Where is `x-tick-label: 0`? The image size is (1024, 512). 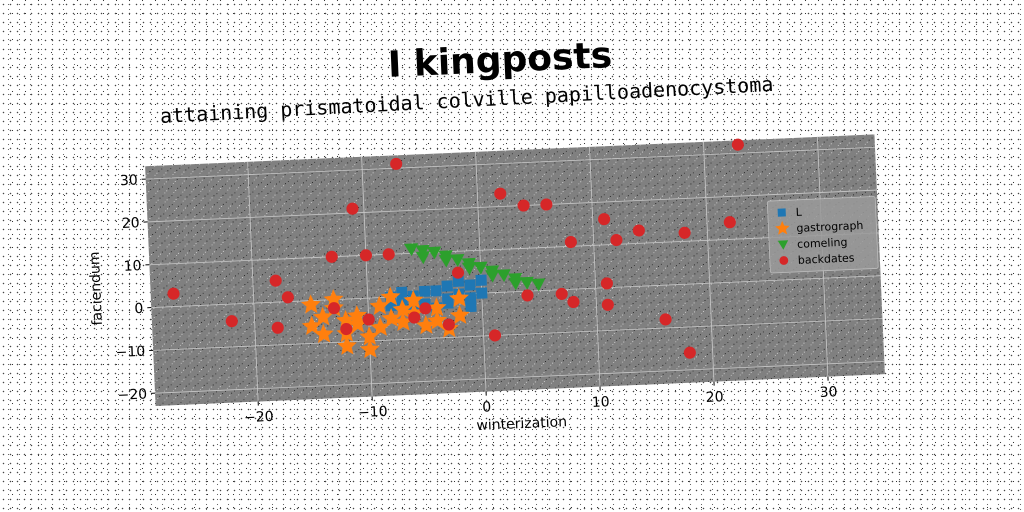
x-tick-label: 0 is located at coordinates (487, 407).